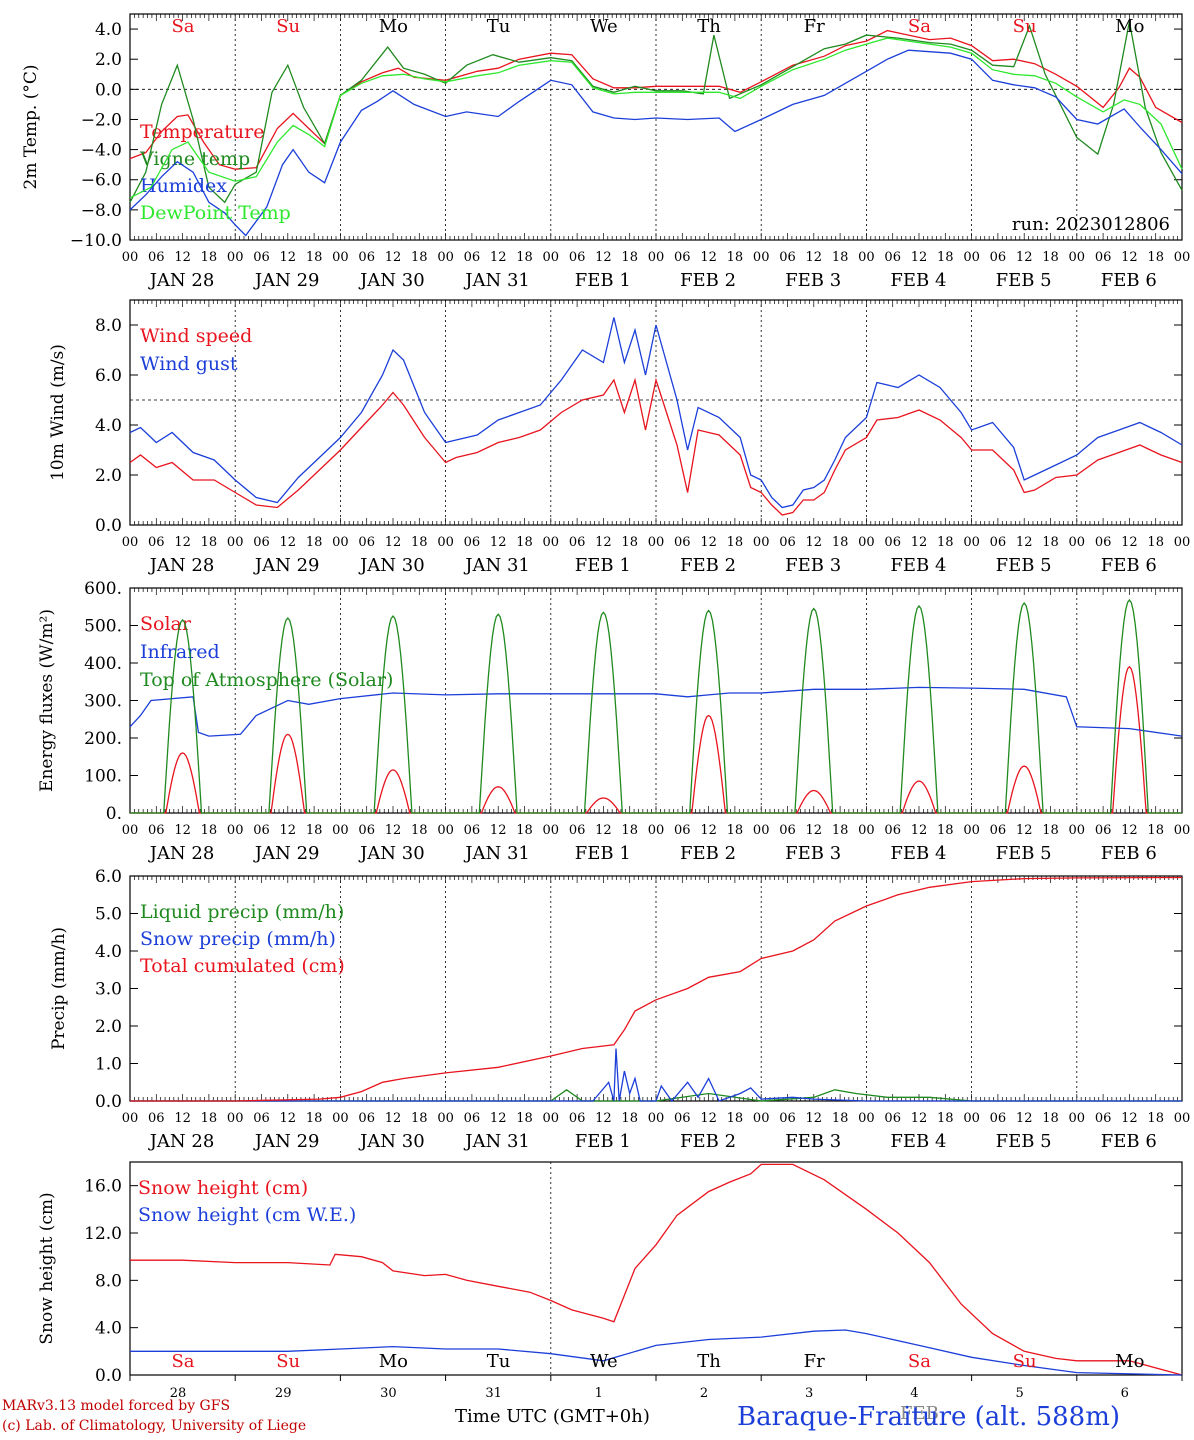 The width and height of the screenshot is (1194, 1440). Describe the element at coordinates (656, 1075) in the screenshot. I see `series-line-snow-precip-mm-h-` at that location.